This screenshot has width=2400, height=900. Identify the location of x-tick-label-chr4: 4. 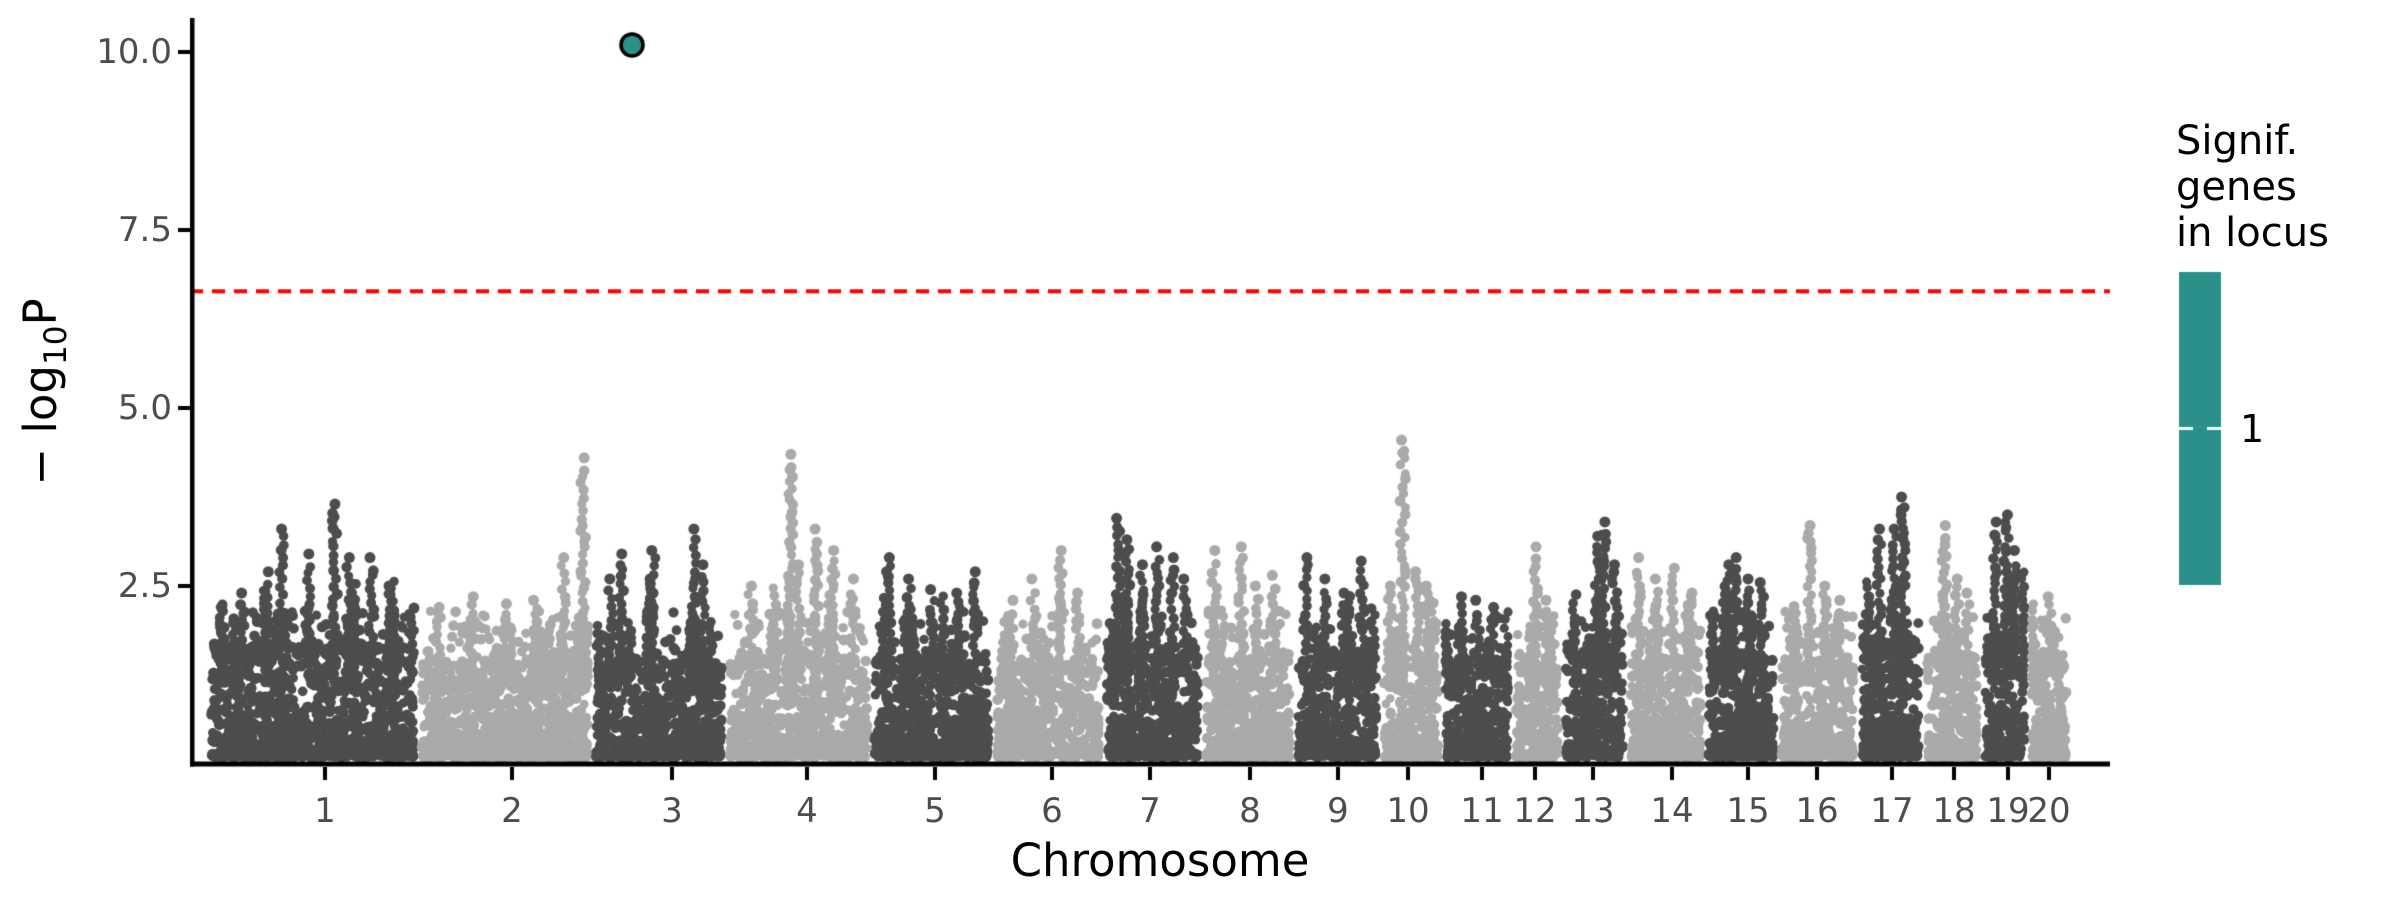
(807, 811).